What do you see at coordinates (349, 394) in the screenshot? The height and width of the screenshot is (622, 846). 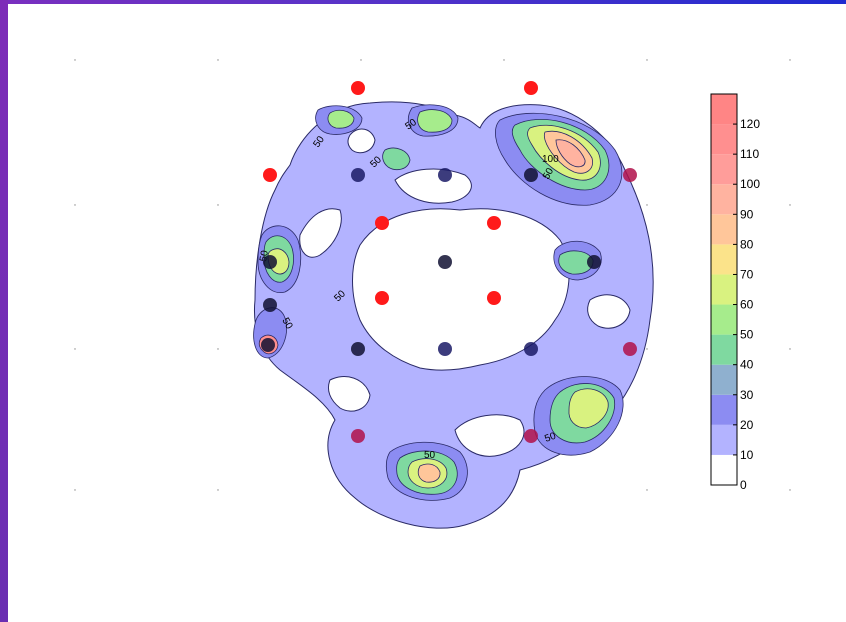 I see `hole-lower-left` at bounding box center [349, 394].